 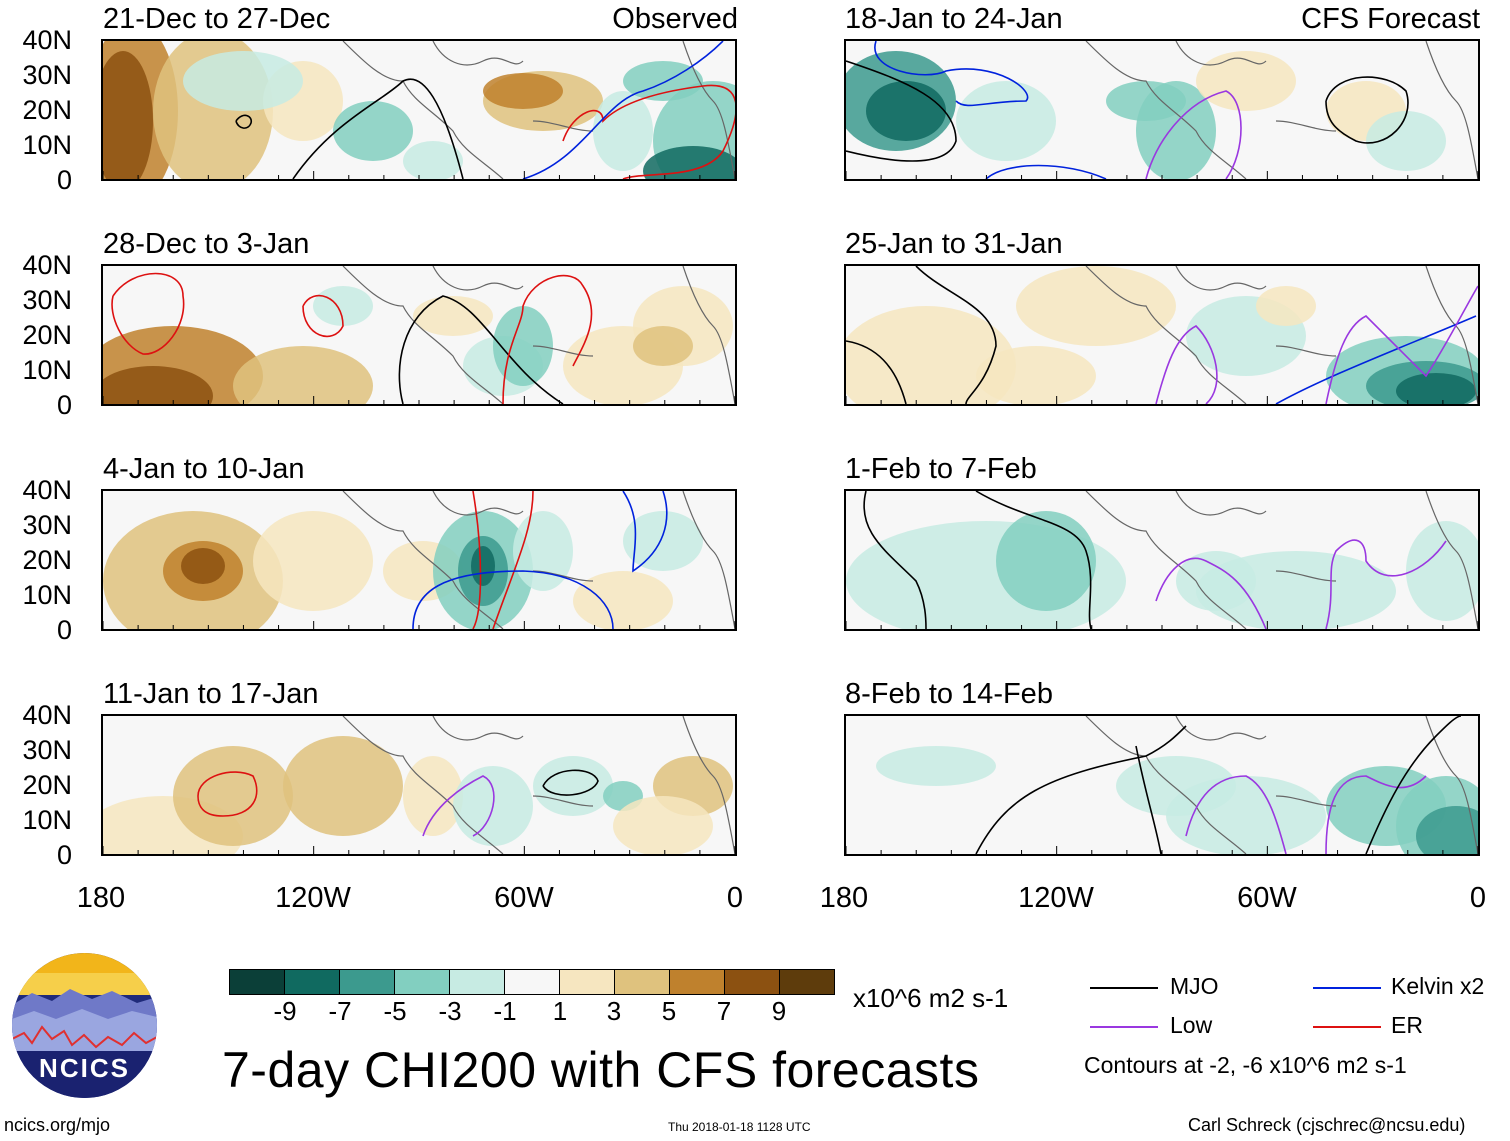 What do you see at coordinates (450, 1011) in the screenshot?
I see `colorbar-tick: -3` at bounding box center [450, 1011].